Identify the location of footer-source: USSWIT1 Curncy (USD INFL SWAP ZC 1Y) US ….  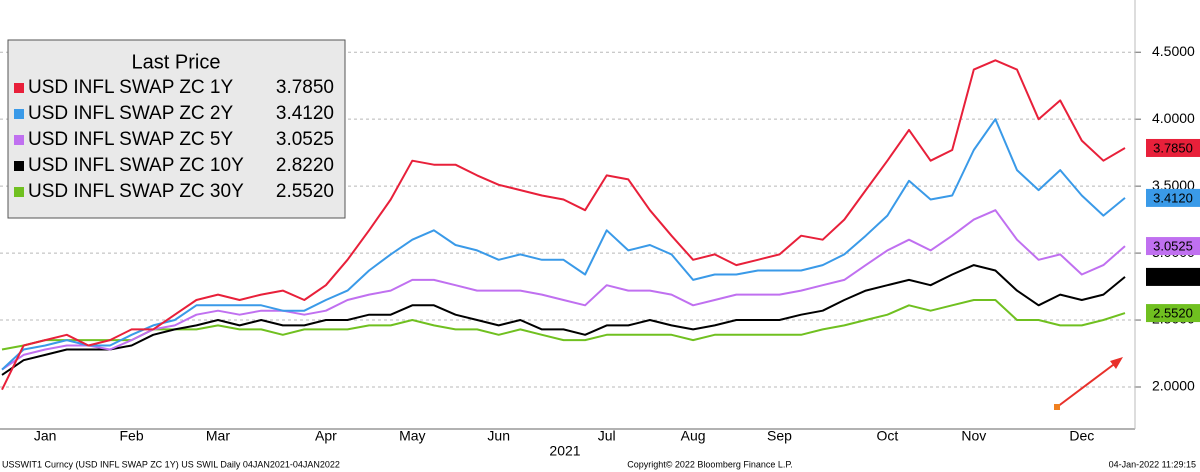
(171, 464).